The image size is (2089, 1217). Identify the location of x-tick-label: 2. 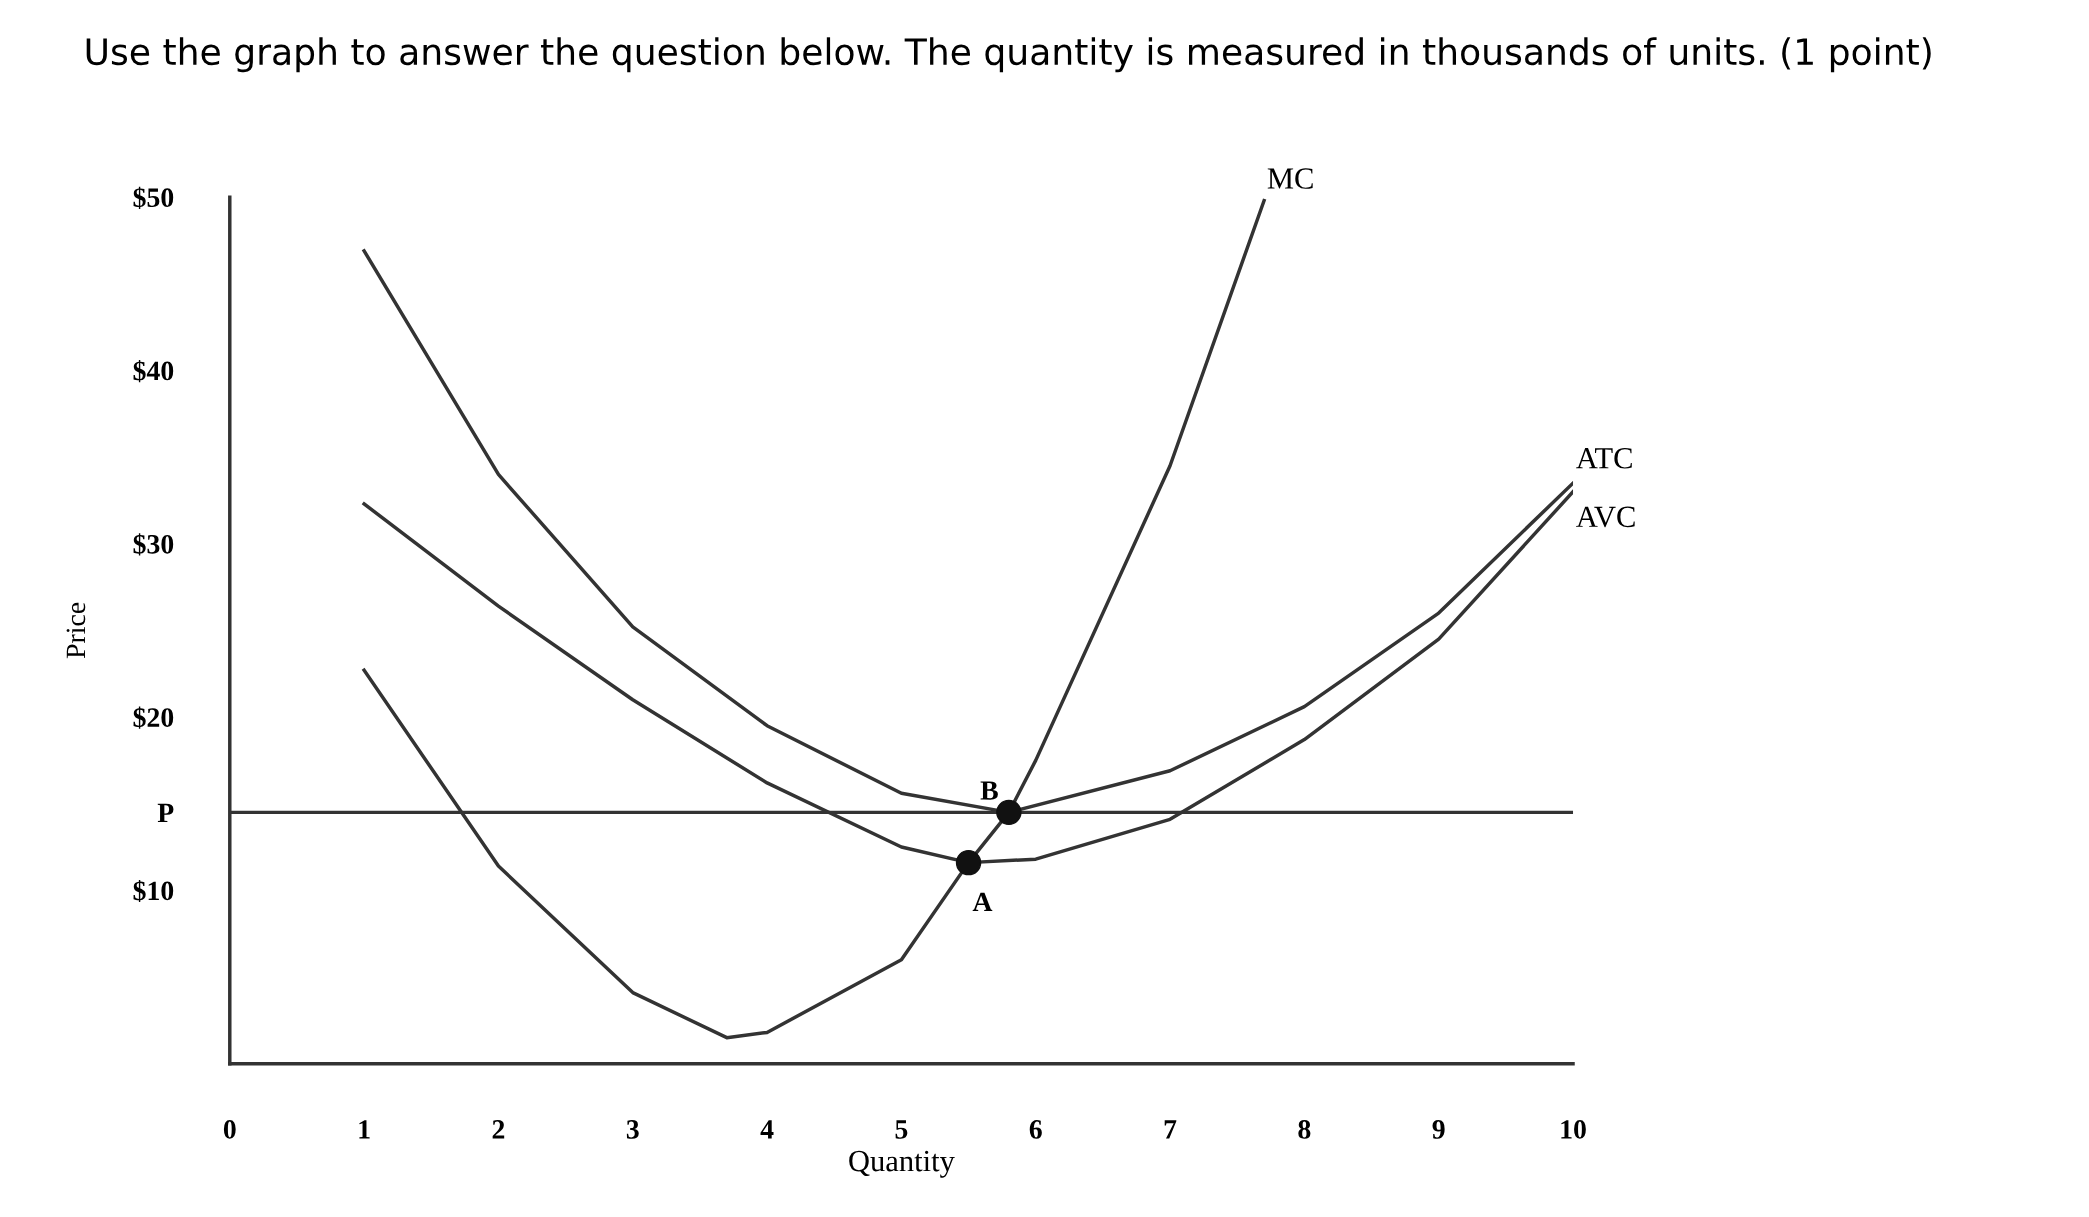
(498, 1129).